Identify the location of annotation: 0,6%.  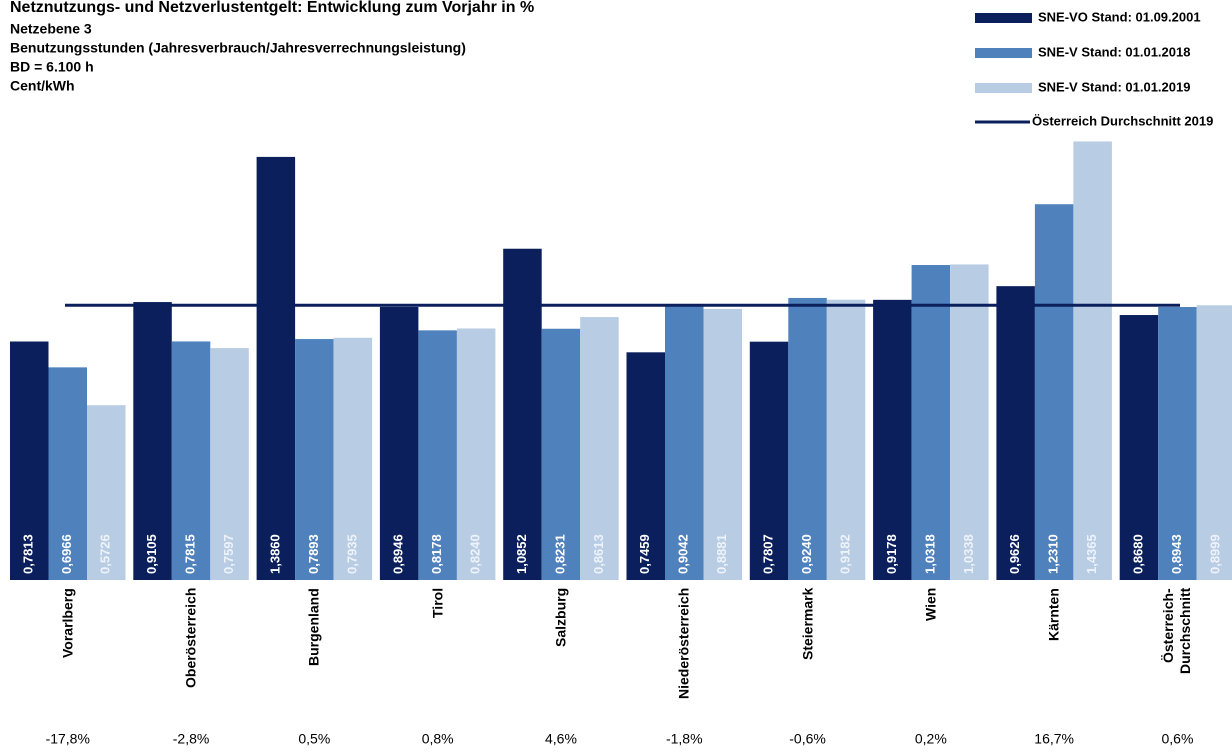
(1177, 739).